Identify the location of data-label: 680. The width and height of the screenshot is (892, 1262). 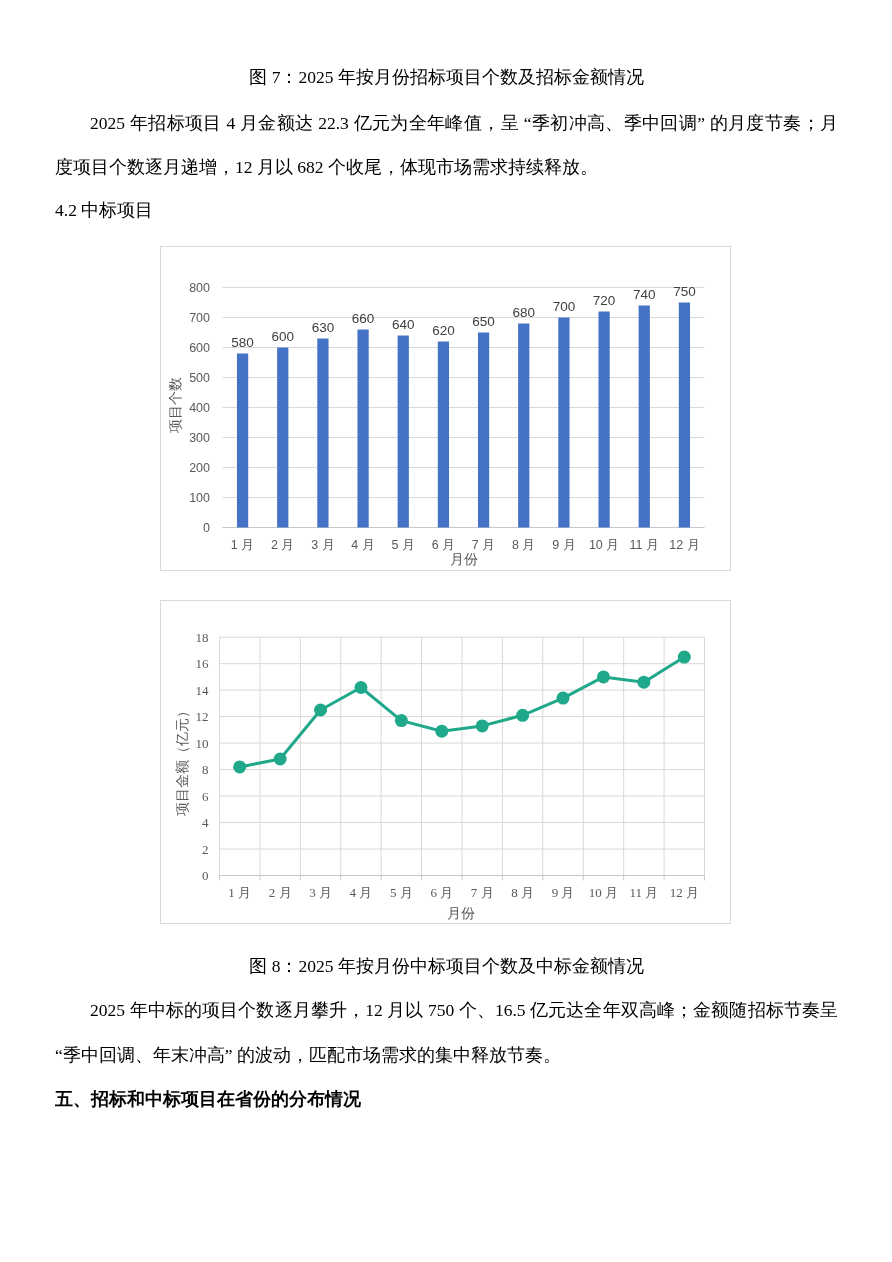
(524, 312).